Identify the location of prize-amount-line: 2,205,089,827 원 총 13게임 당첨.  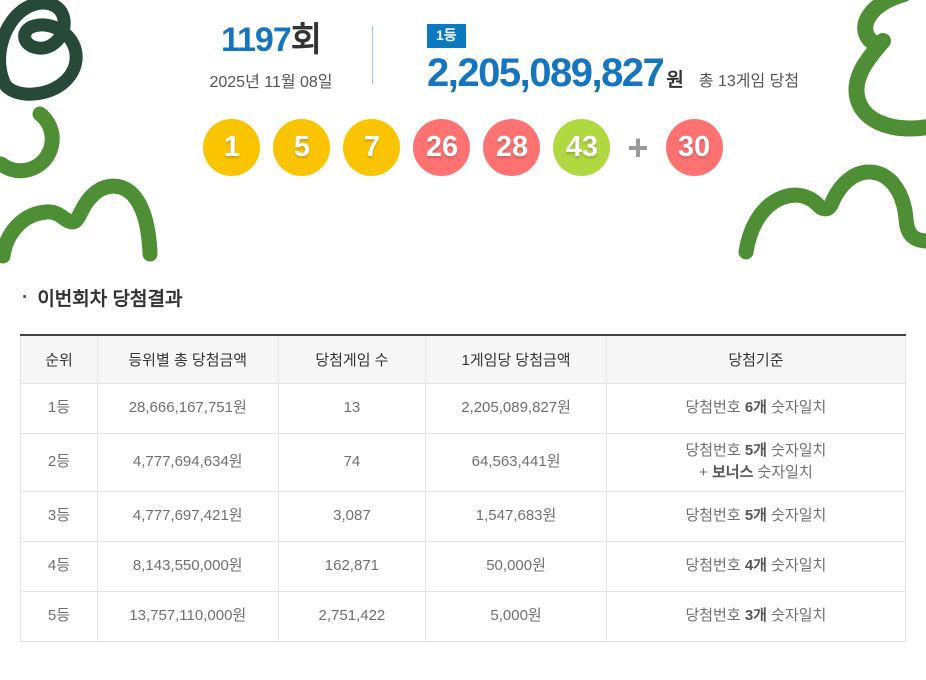
(613, 73).